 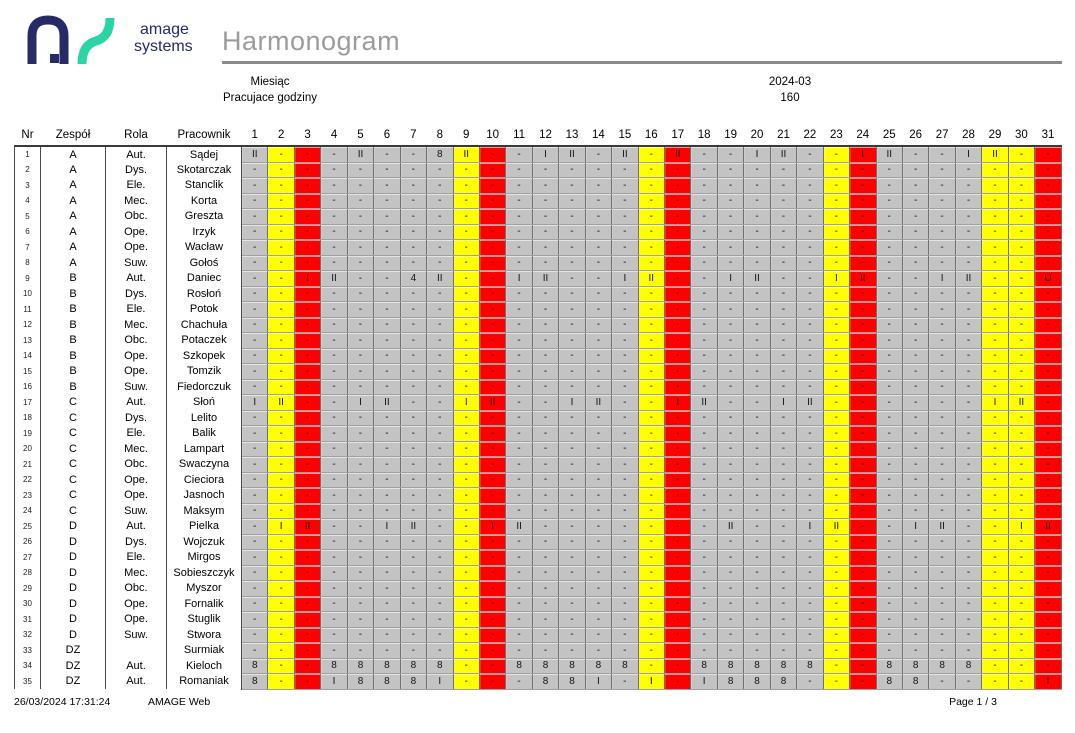 What do you see at coordinates (136, 136) in the screenshot?
I see `column-header: Rola` at bounding box center [136, 136].